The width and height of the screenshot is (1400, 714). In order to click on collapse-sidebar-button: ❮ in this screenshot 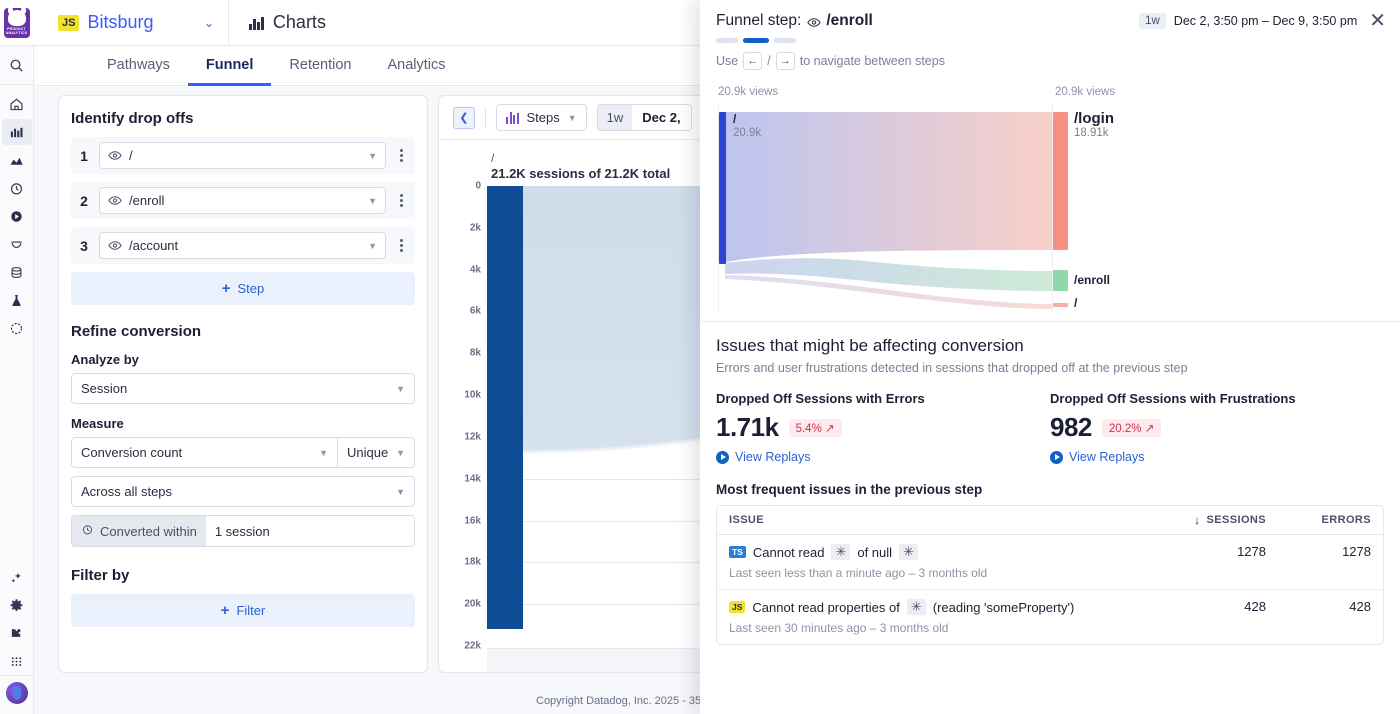, I will do `click(464, 117)`.